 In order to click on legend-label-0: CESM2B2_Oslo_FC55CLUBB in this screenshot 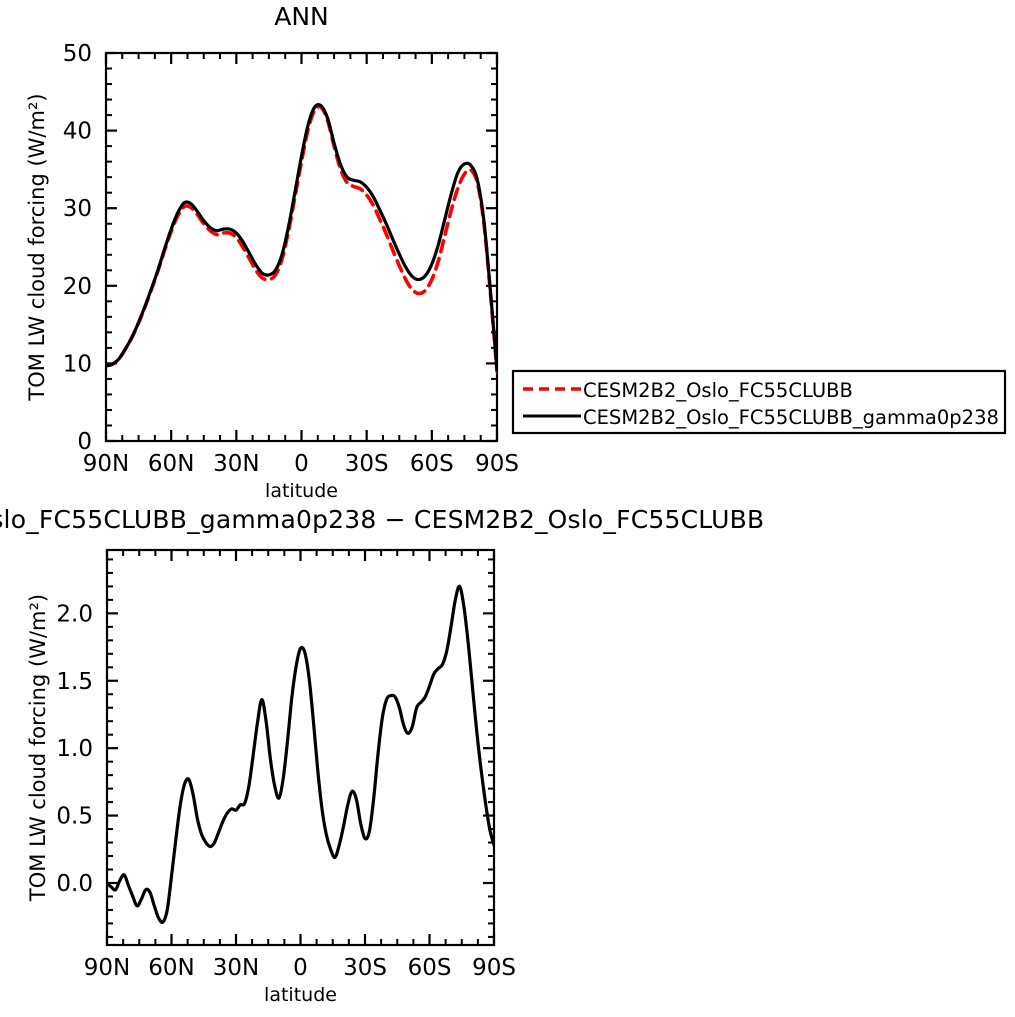, I will do `click(718, 390)`.